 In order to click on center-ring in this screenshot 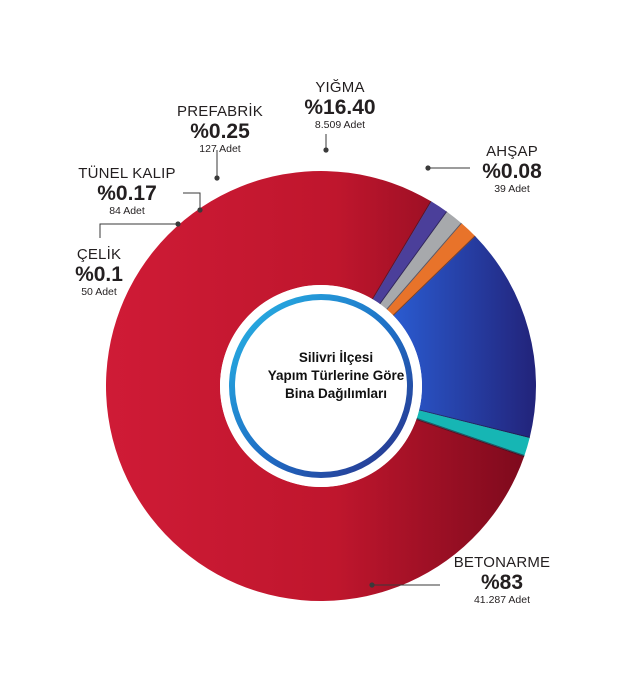, I will do `click(321, 386)`.